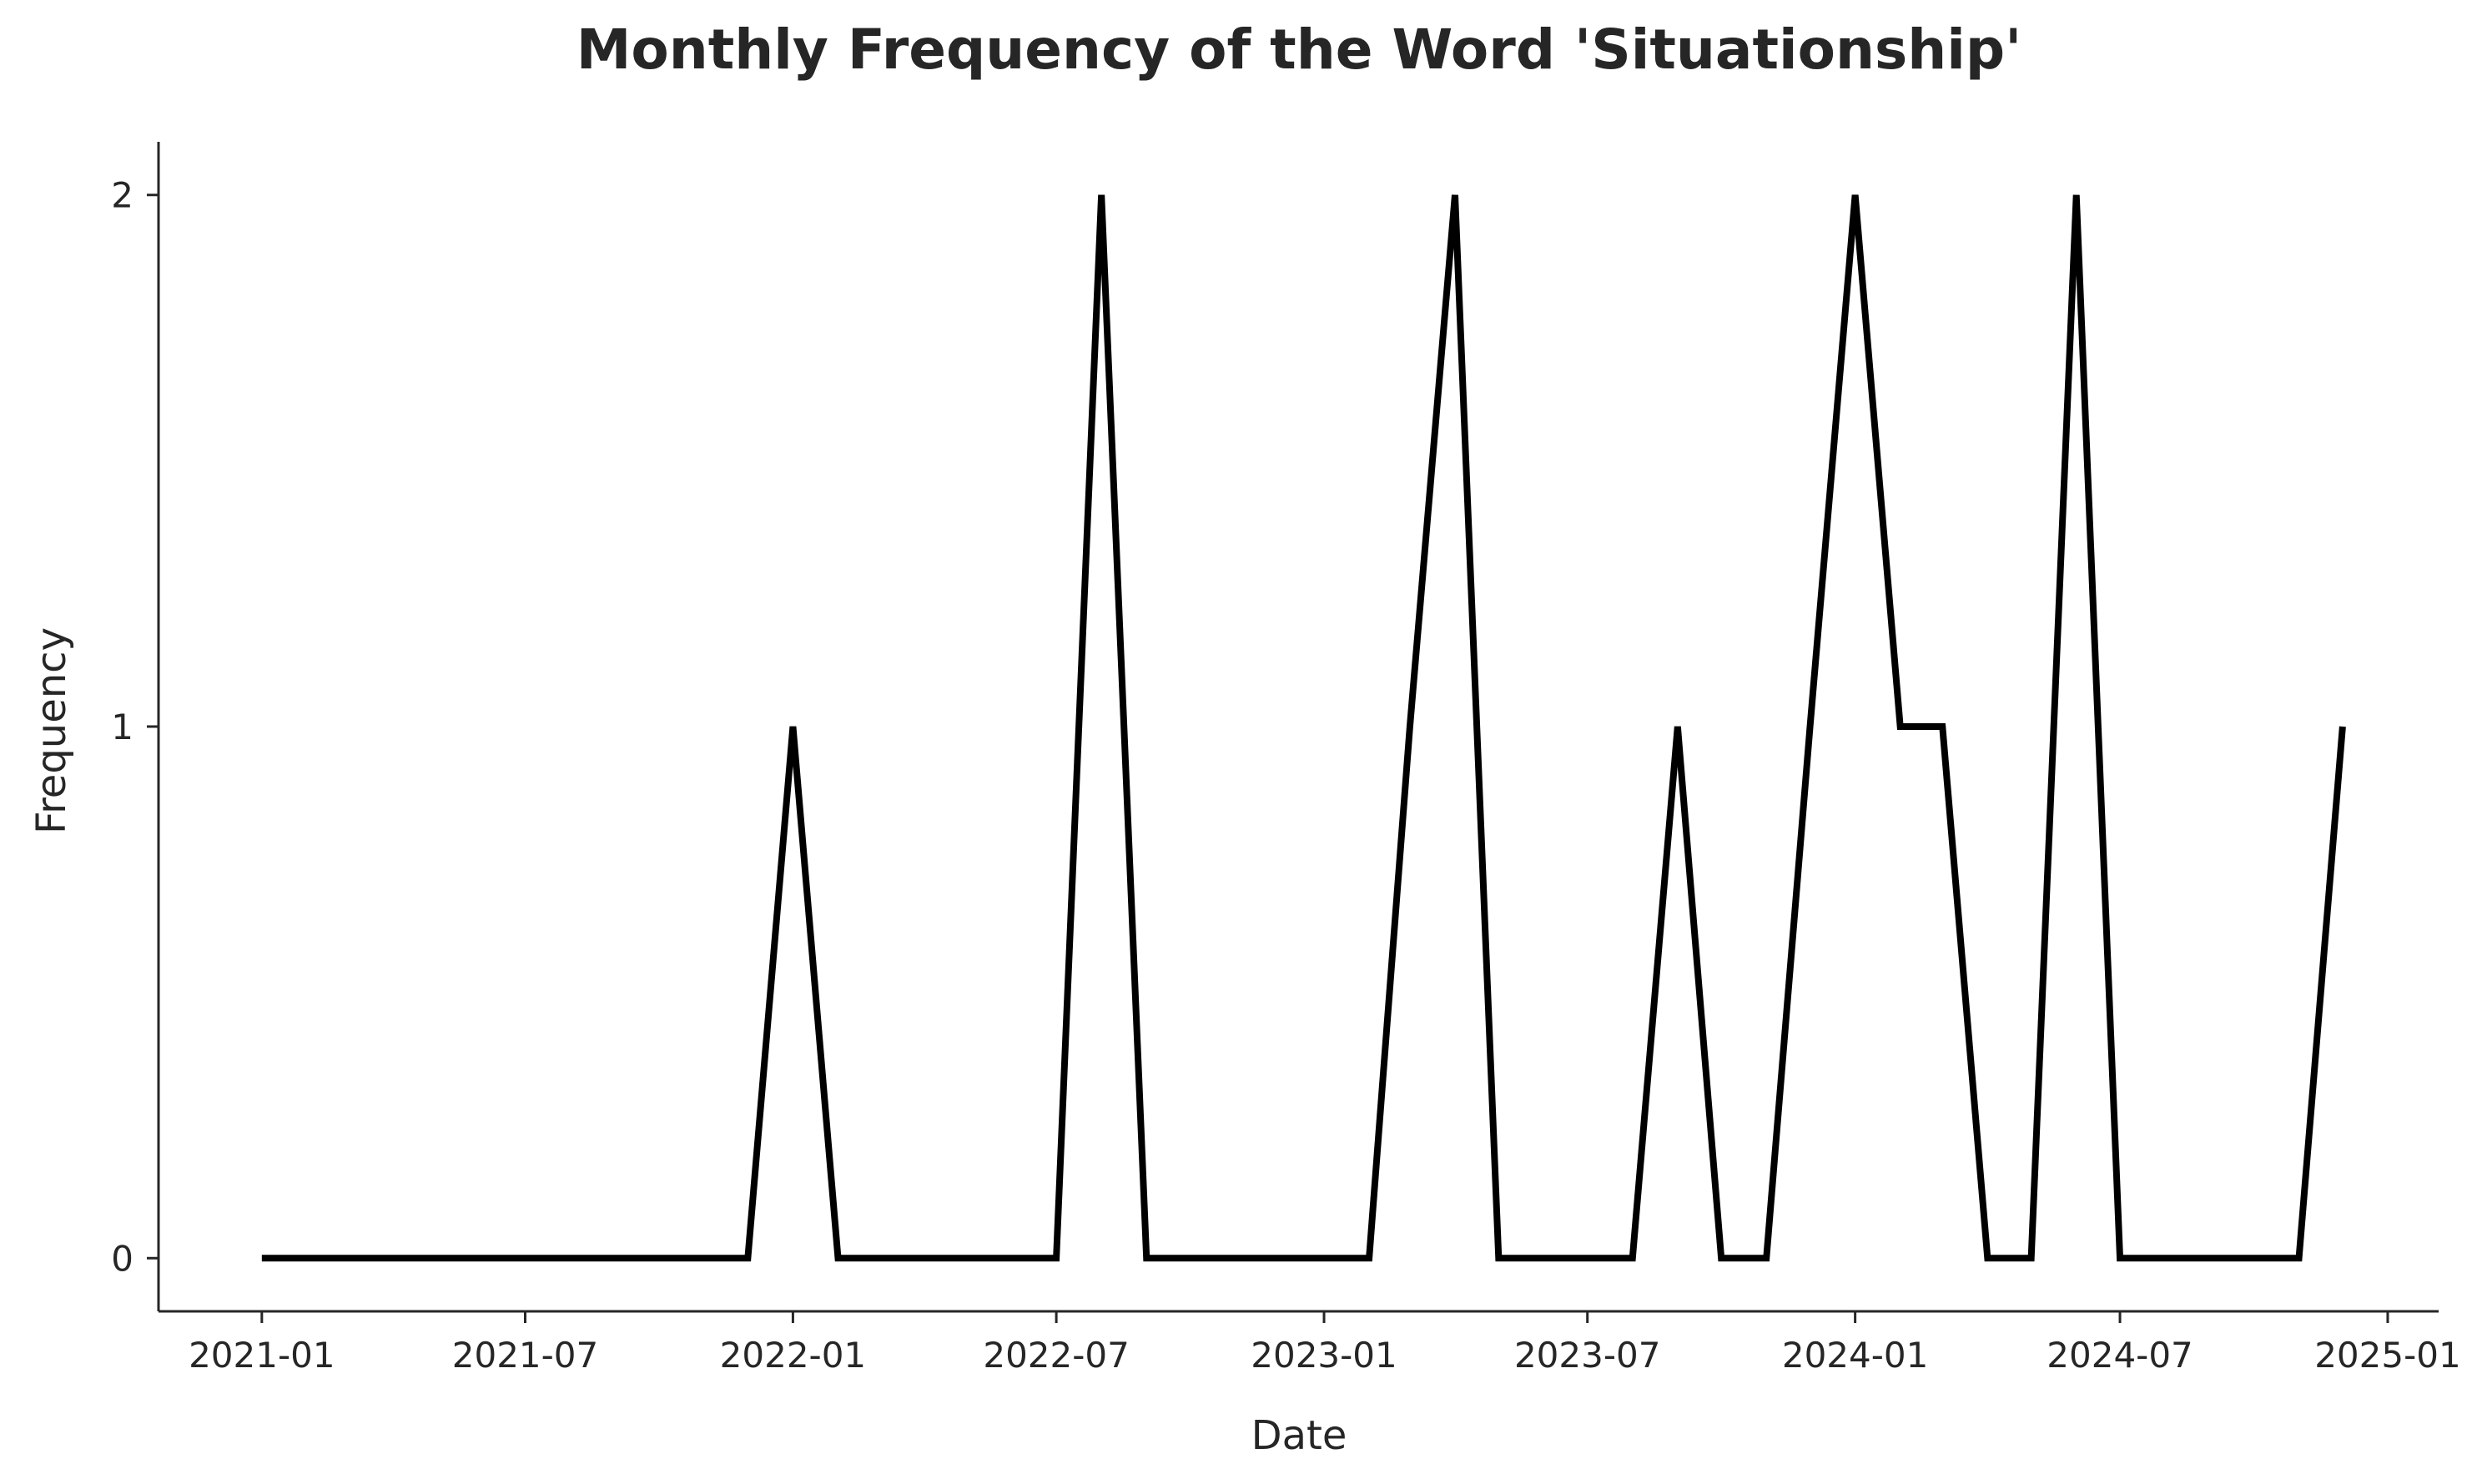  I want to click on y-axis-ticks: 0 1 2, so click(135, 727).